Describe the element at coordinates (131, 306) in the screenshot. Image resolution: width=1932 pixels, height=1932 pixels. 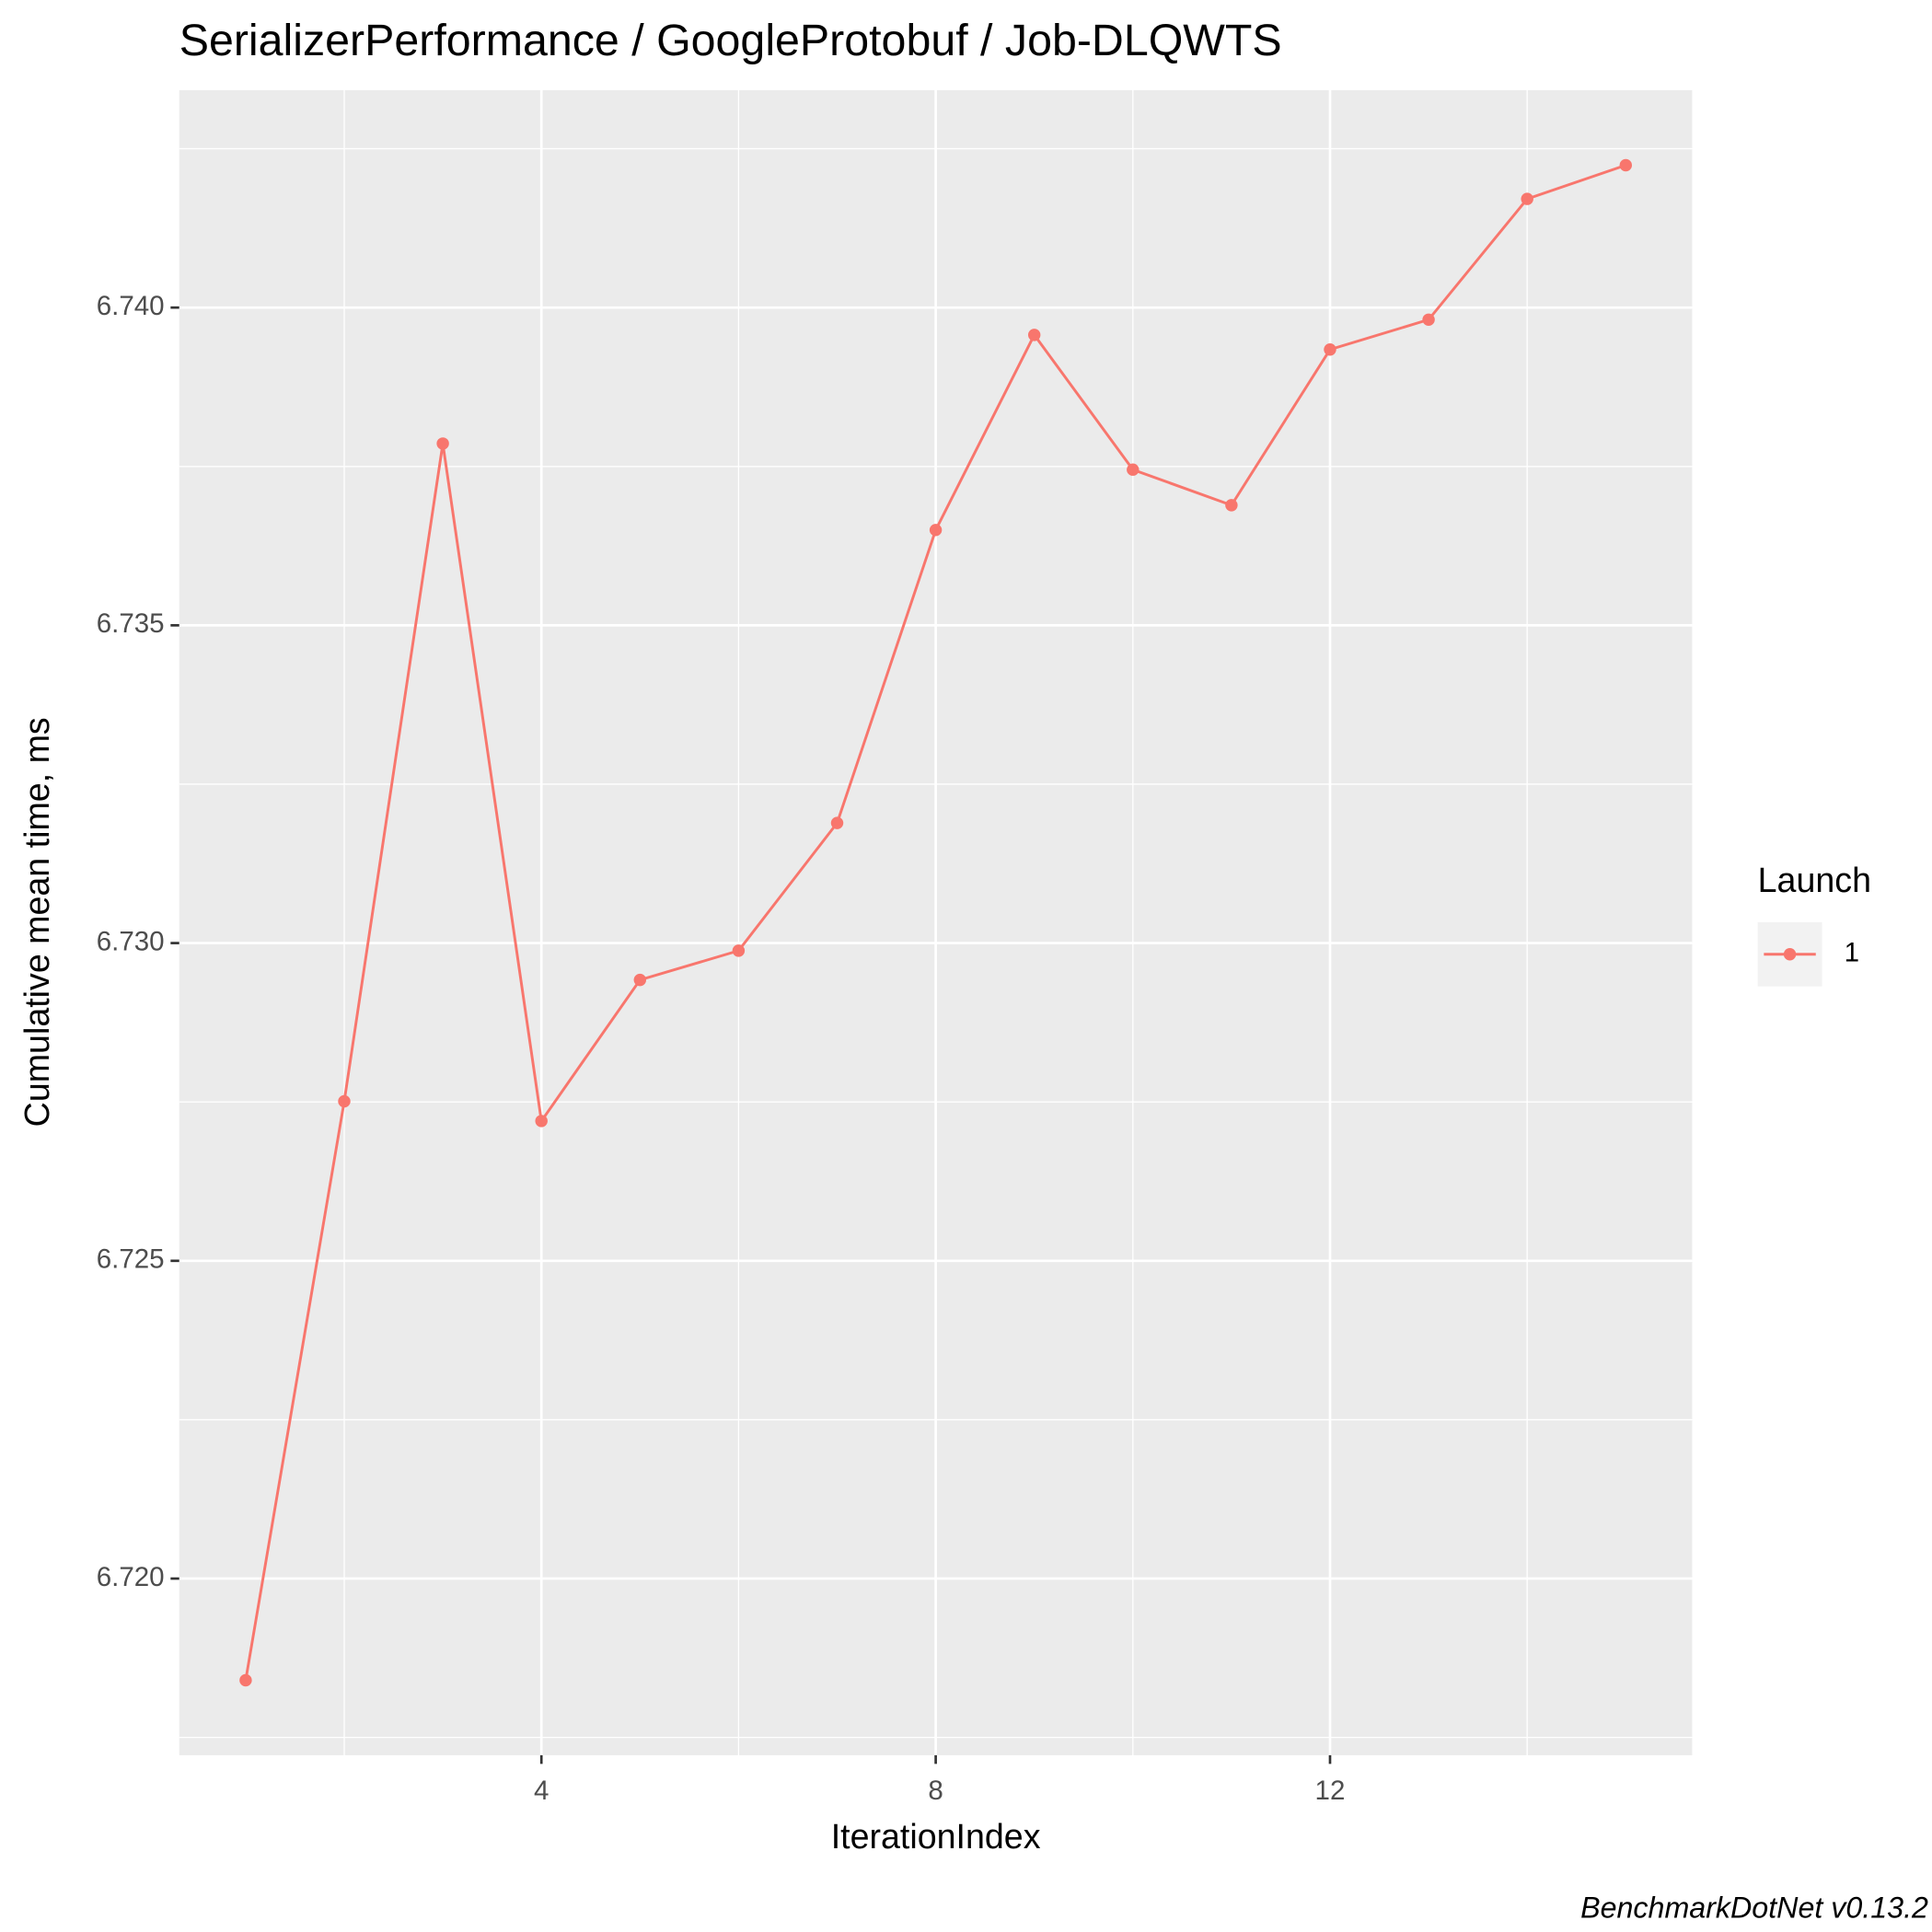
I see `y-tick-label: 6.740` at that location.